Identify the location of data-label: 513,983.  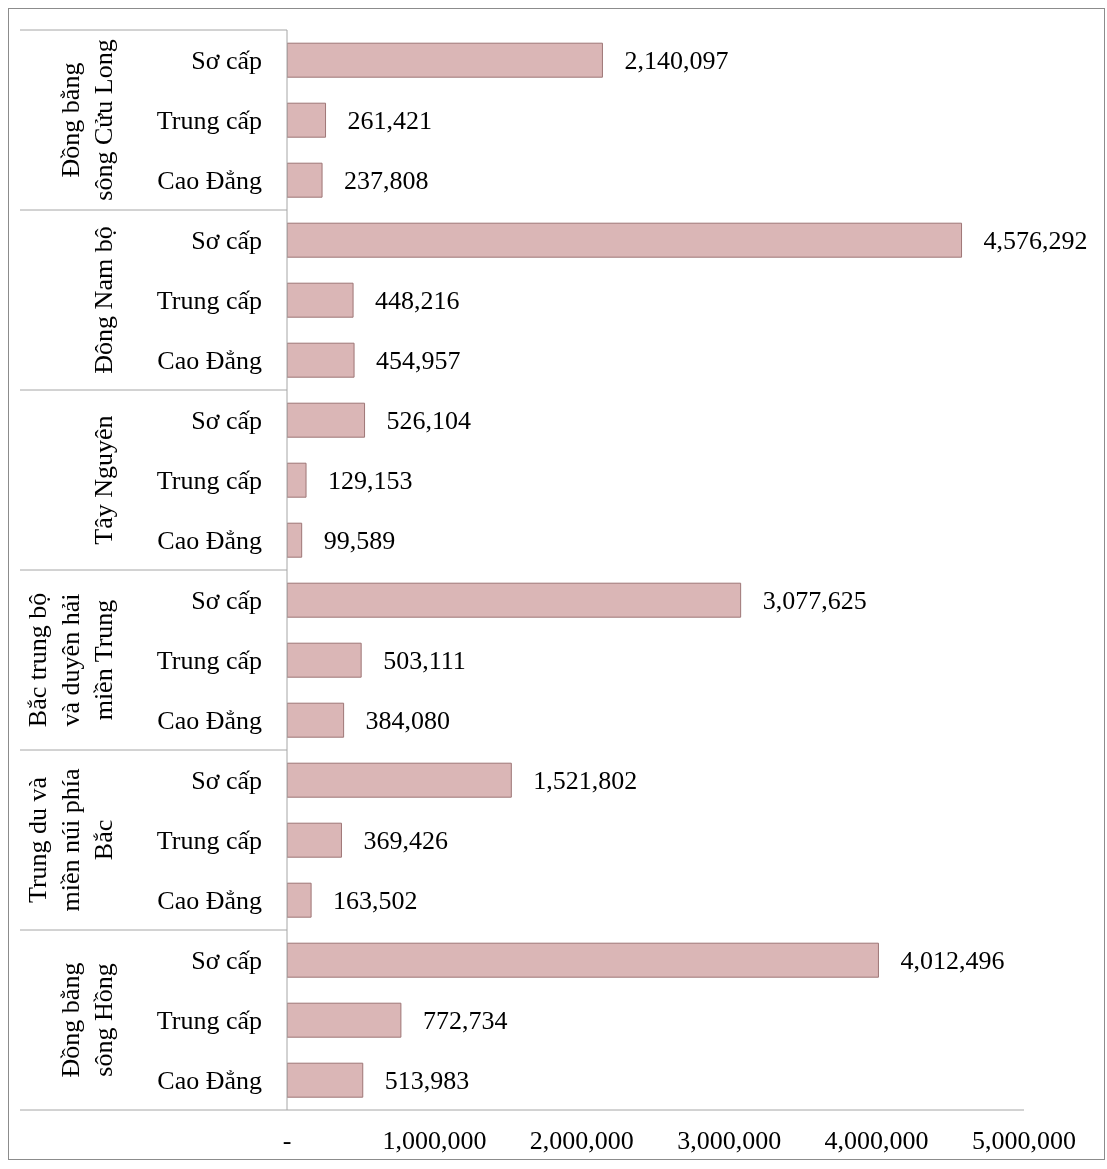
(427, 1080).